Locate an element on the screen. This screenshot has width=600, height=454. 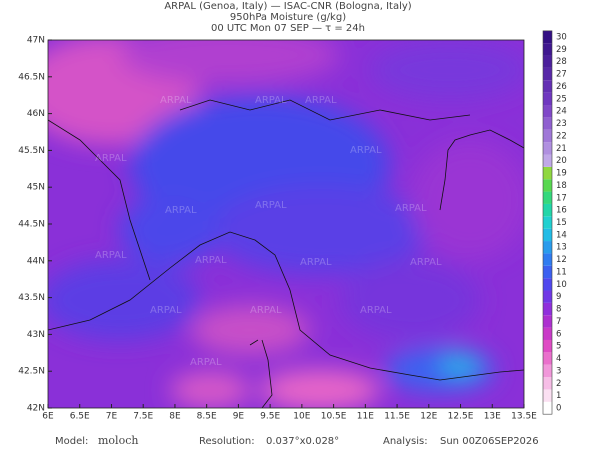
header-line: 00 UTC Mon 07 SEP — τ = 24h is located at coordinates (288, 28).